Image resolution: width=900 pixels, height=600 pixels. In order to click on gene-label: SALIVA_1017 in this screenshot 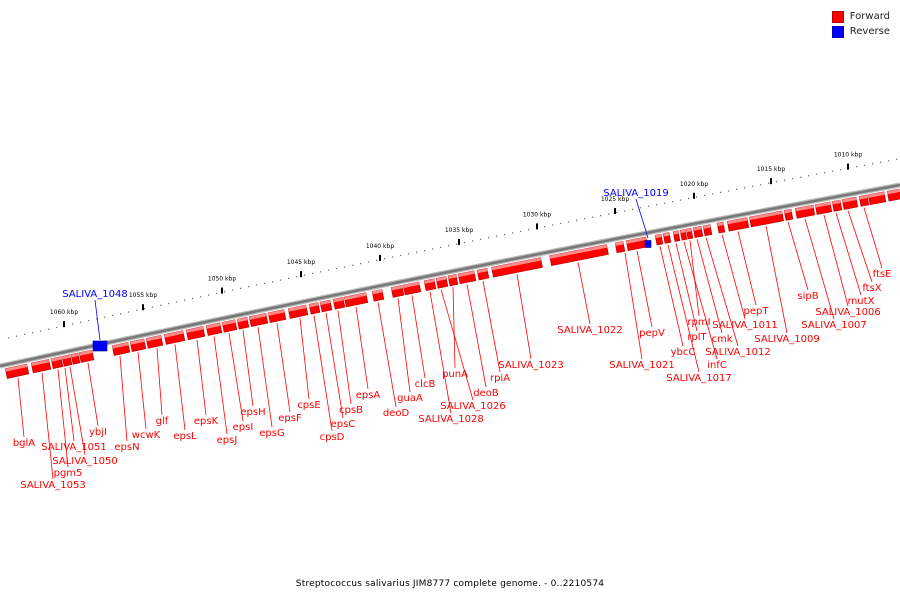, I will do `click(698, 378)`.